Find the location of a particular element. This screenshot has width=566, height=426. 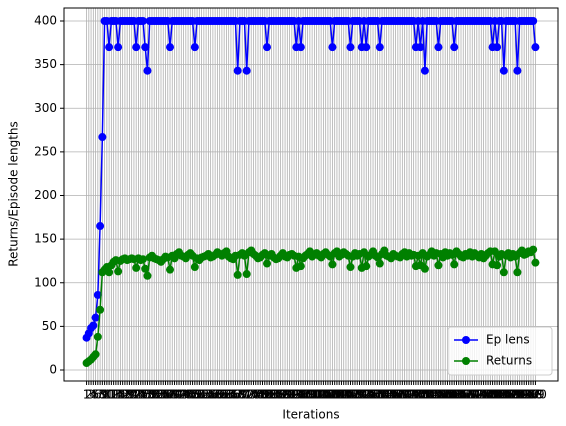

x-tick-label: 78 is located at coordinates (260, 395).